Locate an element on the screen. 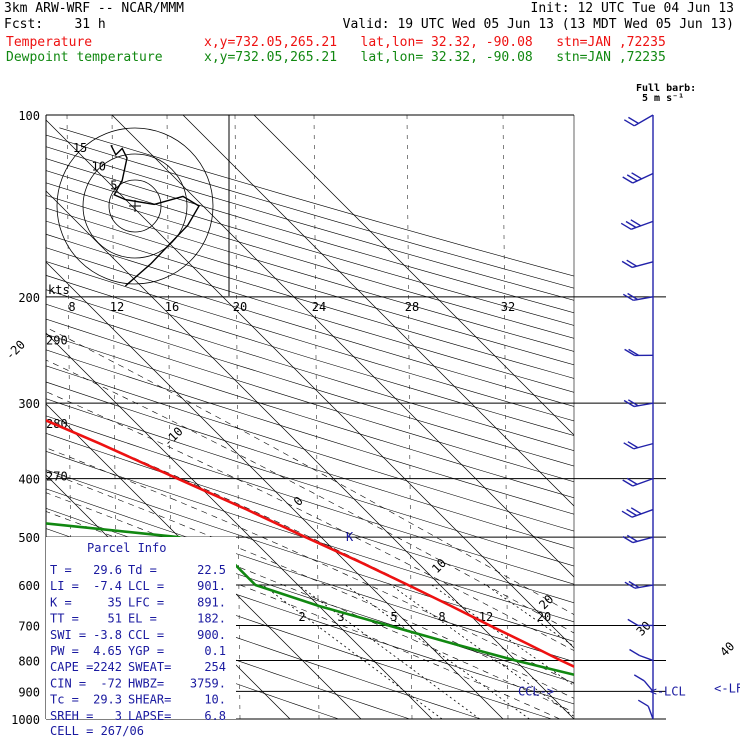 The image size is (740, 740). parcel-info-key: LCL = is located at coordinates (146, 586).